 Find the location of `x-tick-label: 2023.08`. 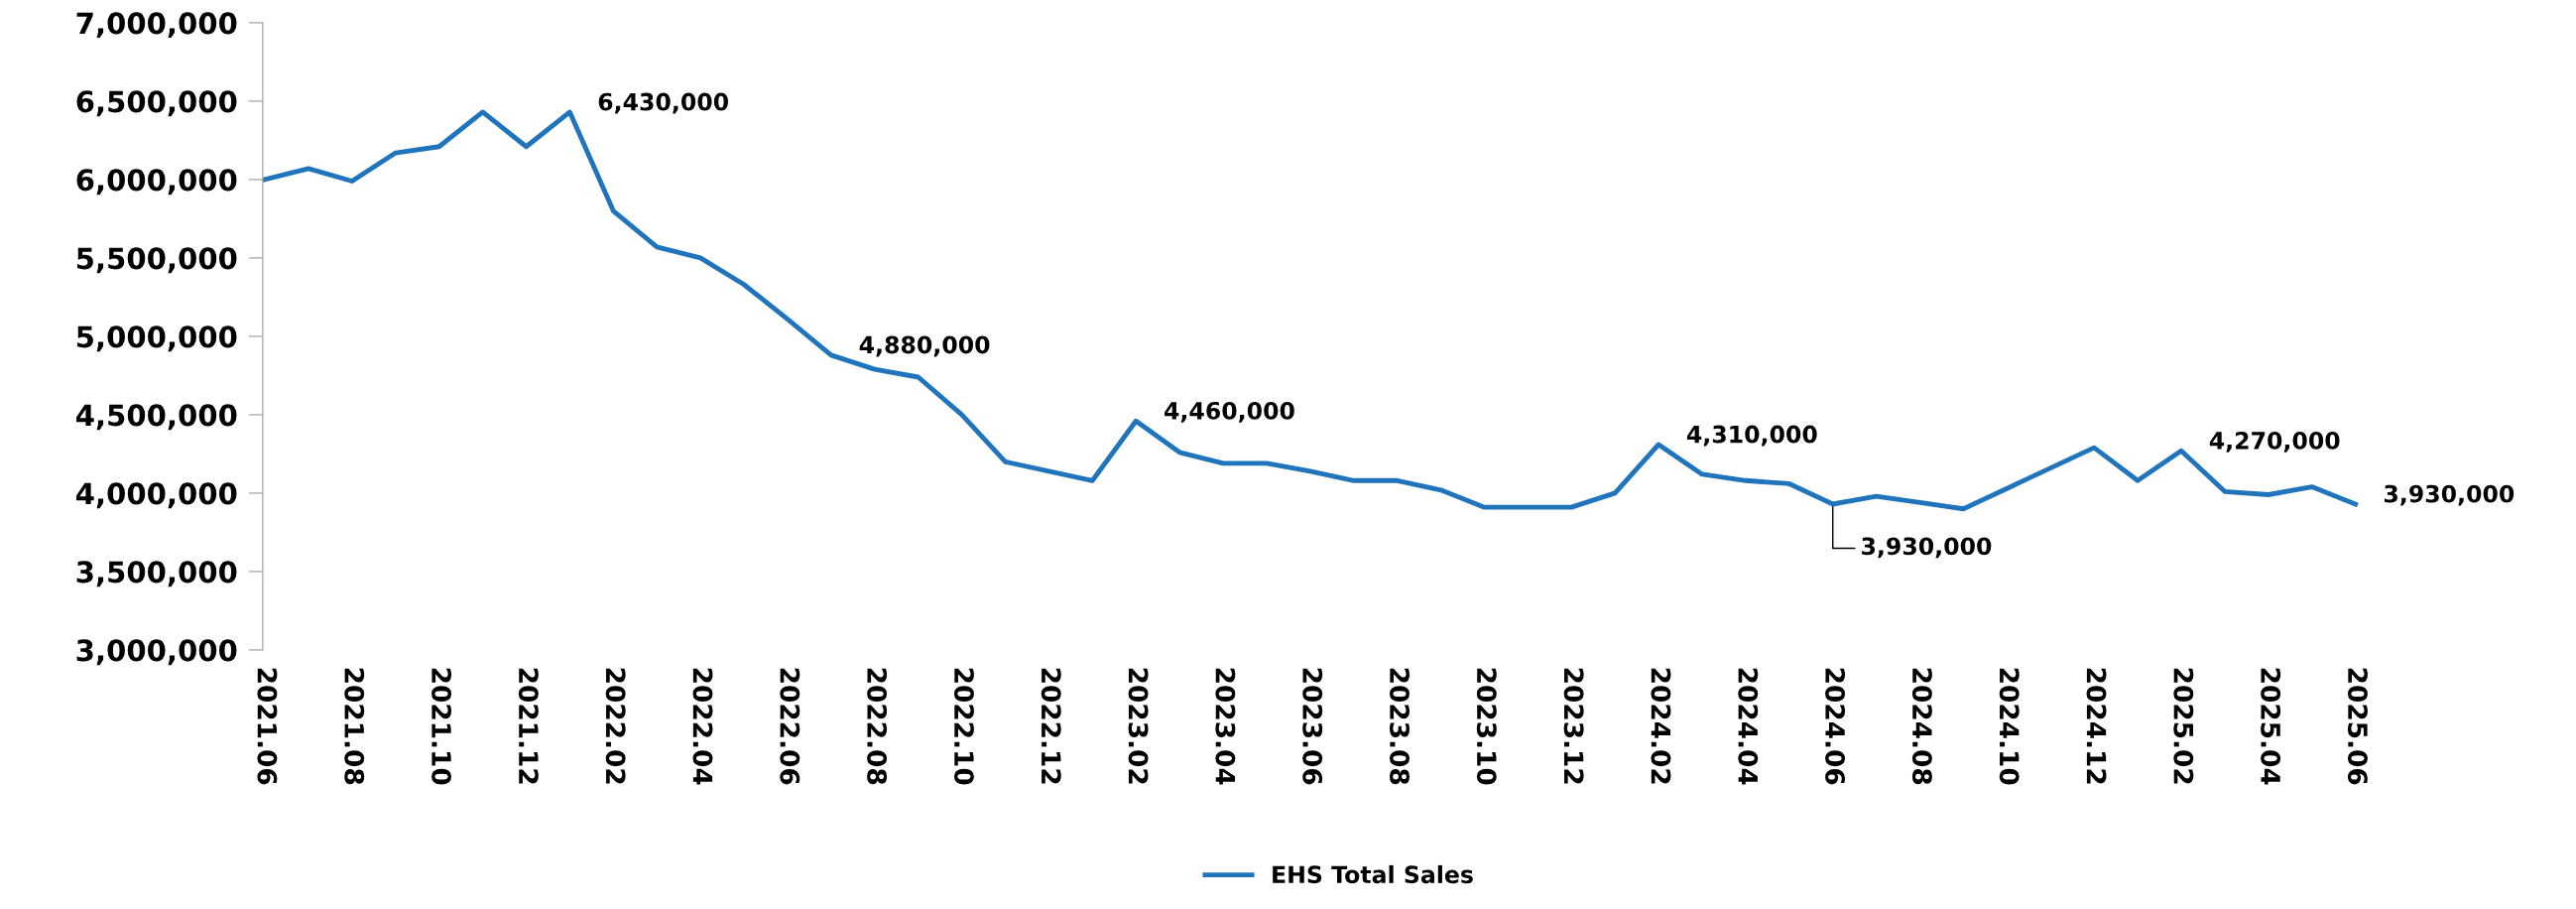

x-tick-label: 2023.08 is located at coordinates (1400, 726).